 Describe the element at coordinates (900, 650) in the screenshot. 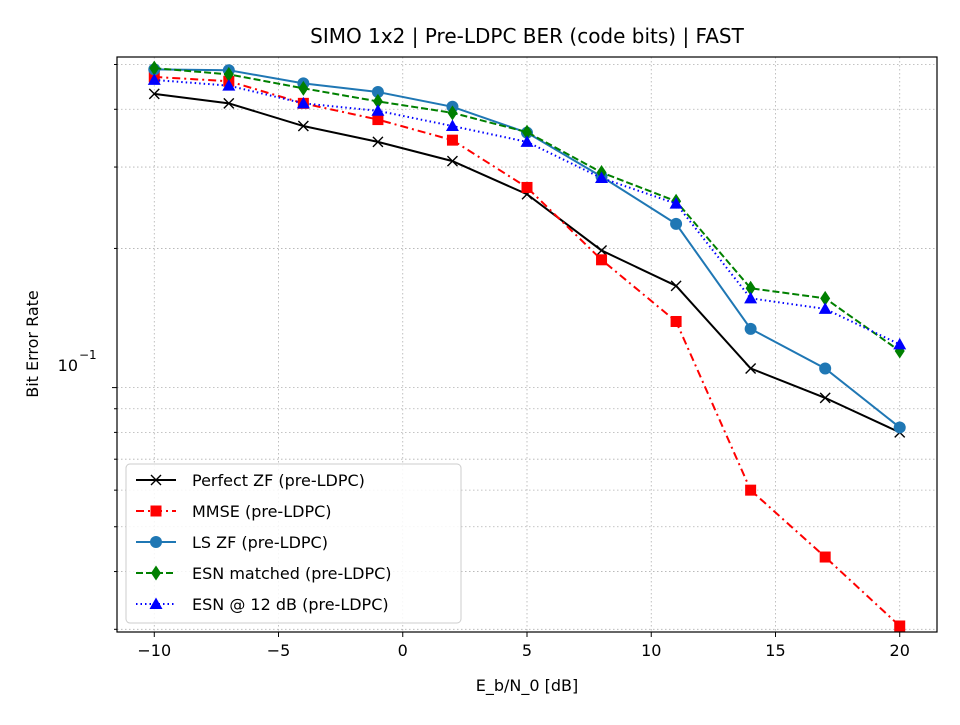

I see `x-tick-label: 20` at that location.